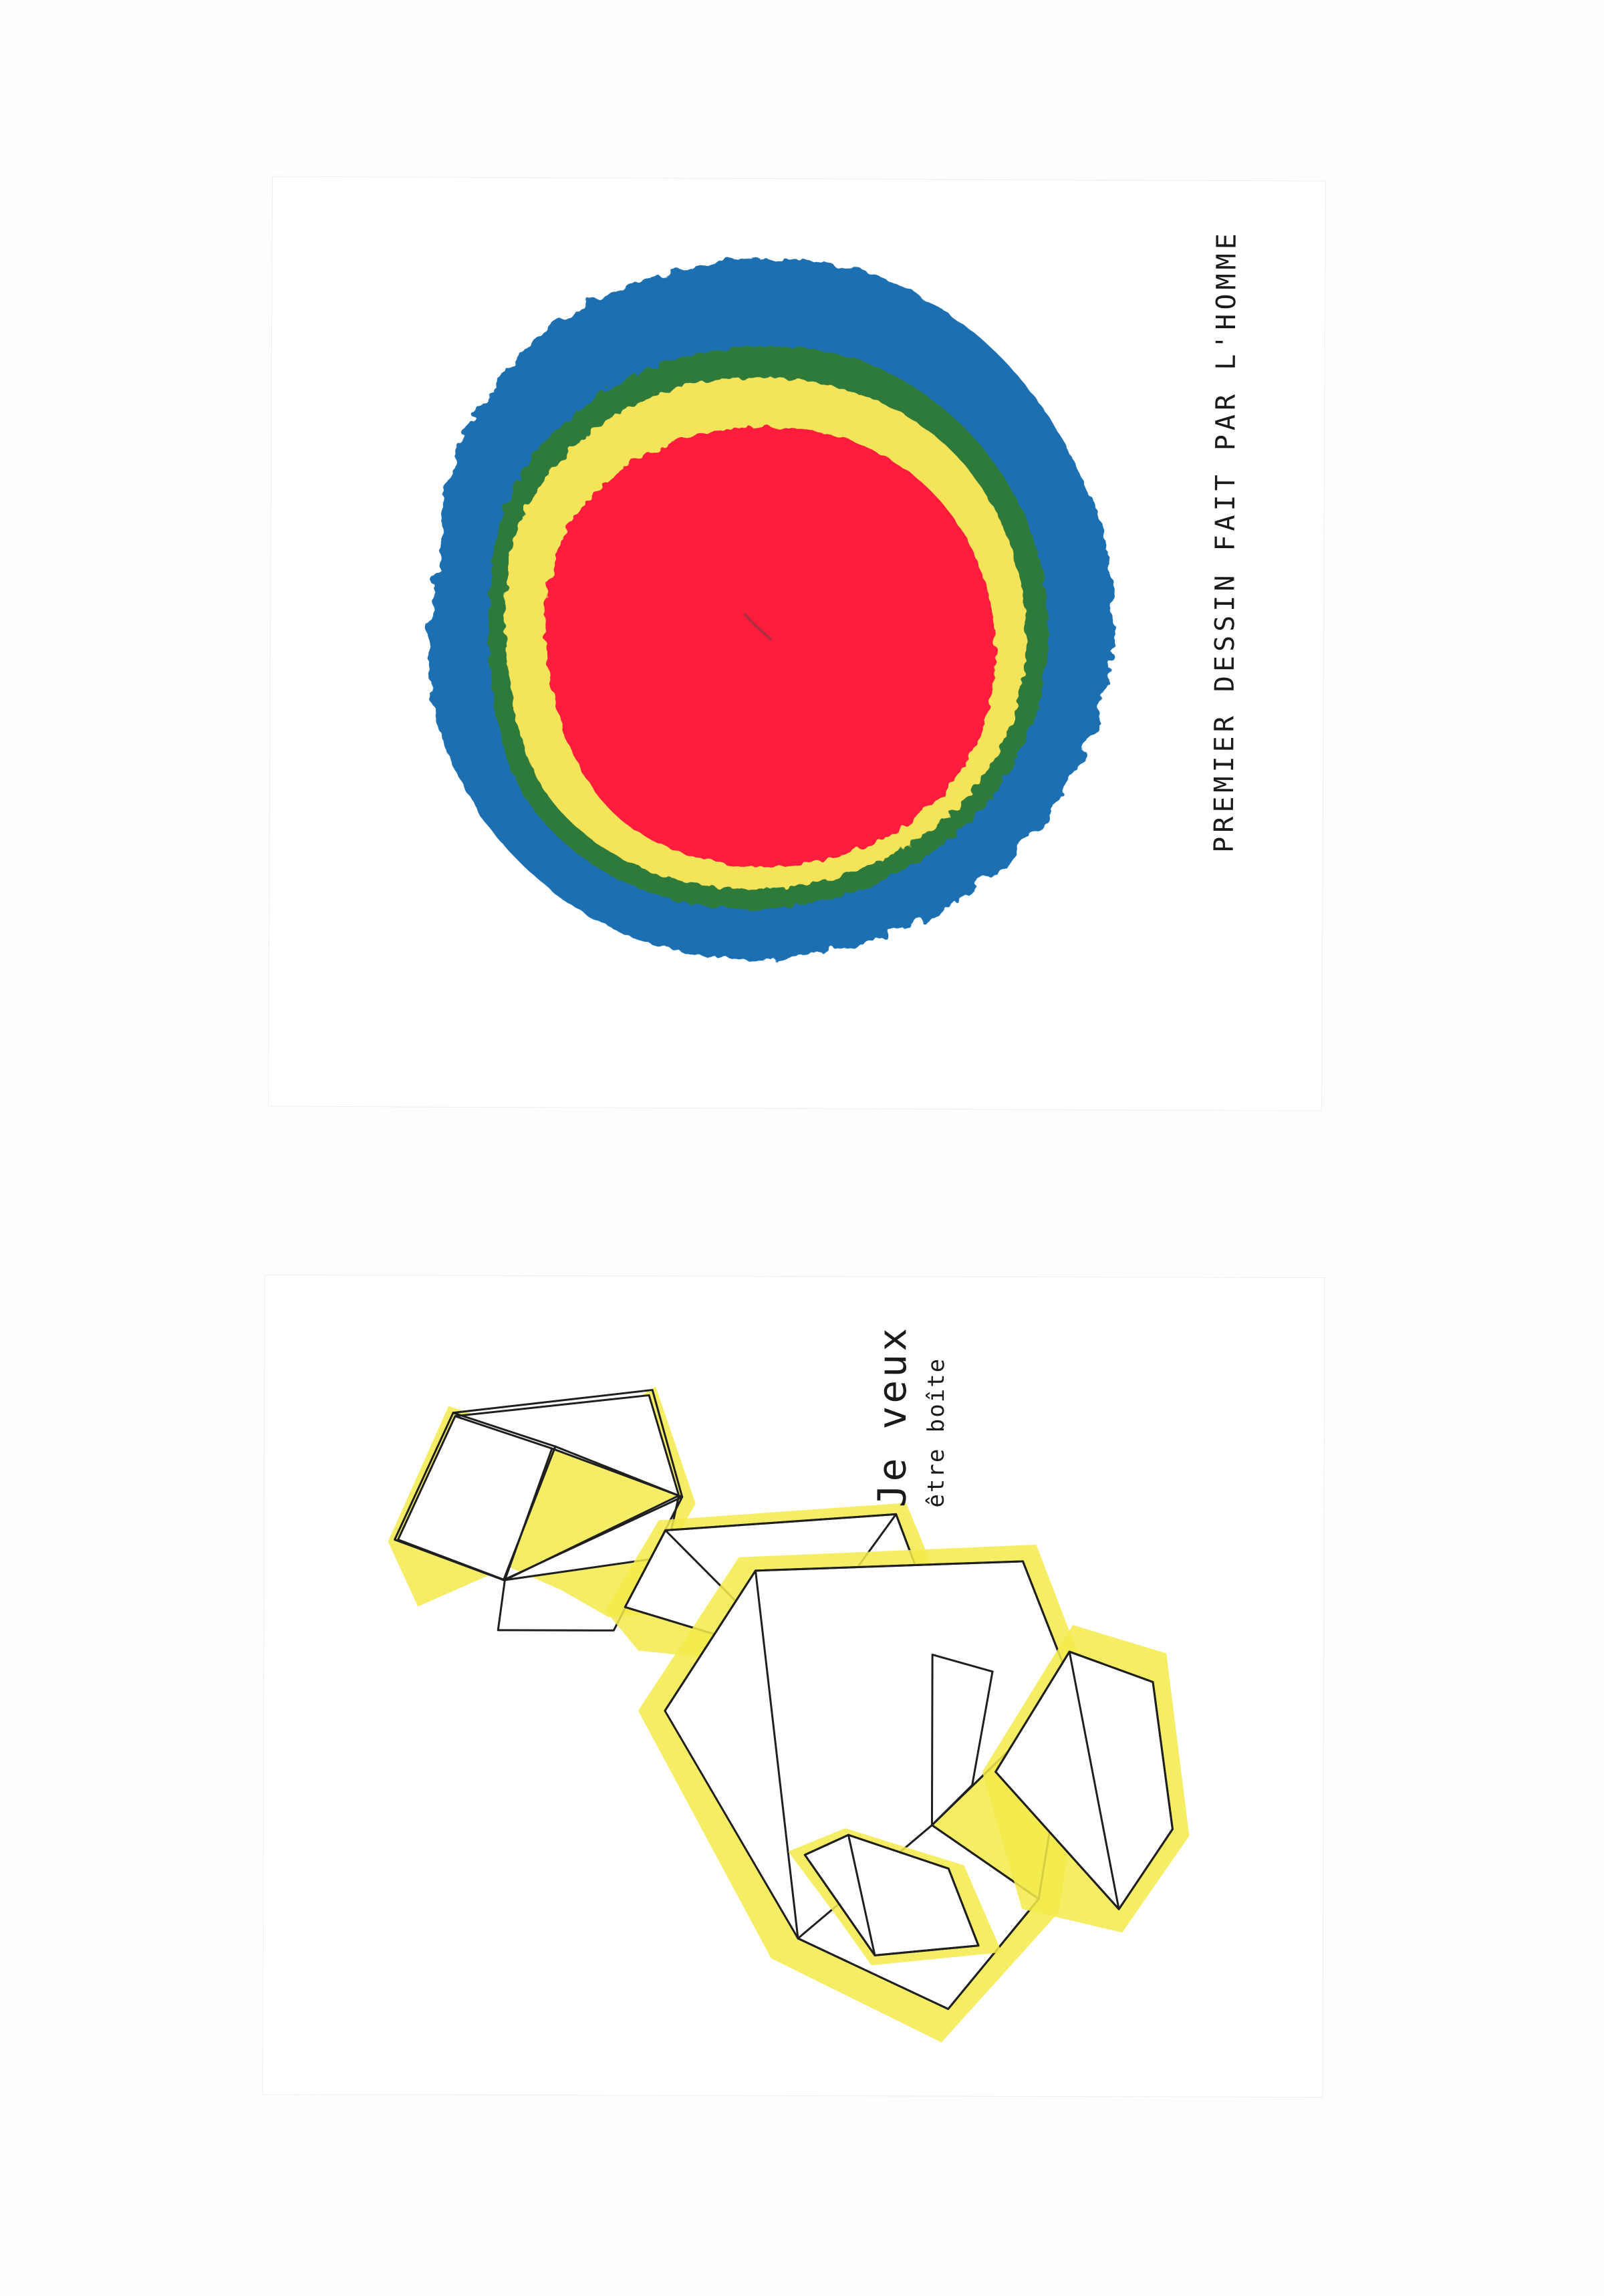 This screenshot has width=1604, height=2296. What do you see at coordinates (936, 1432) in the screenshot?
I see `bottom-caption-line-2: être boîte` at bounding box center [936, 1432].